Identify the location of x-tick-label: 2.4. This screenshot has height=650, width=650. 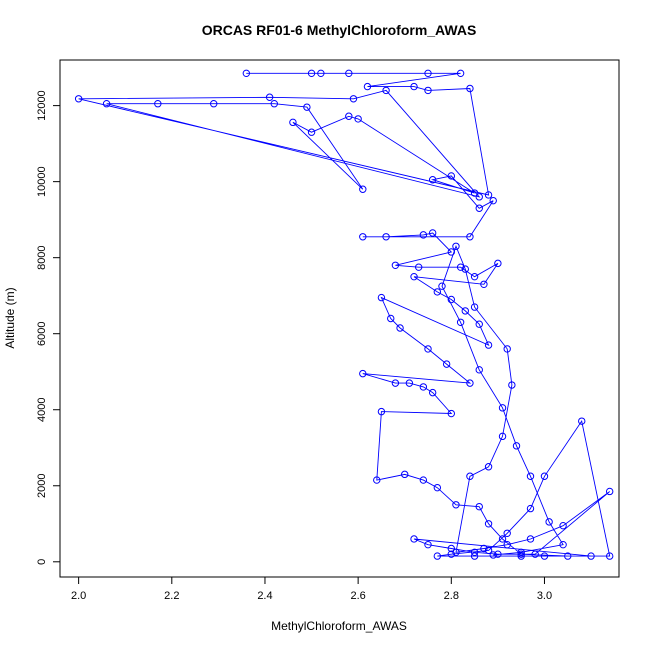
(264, 596).